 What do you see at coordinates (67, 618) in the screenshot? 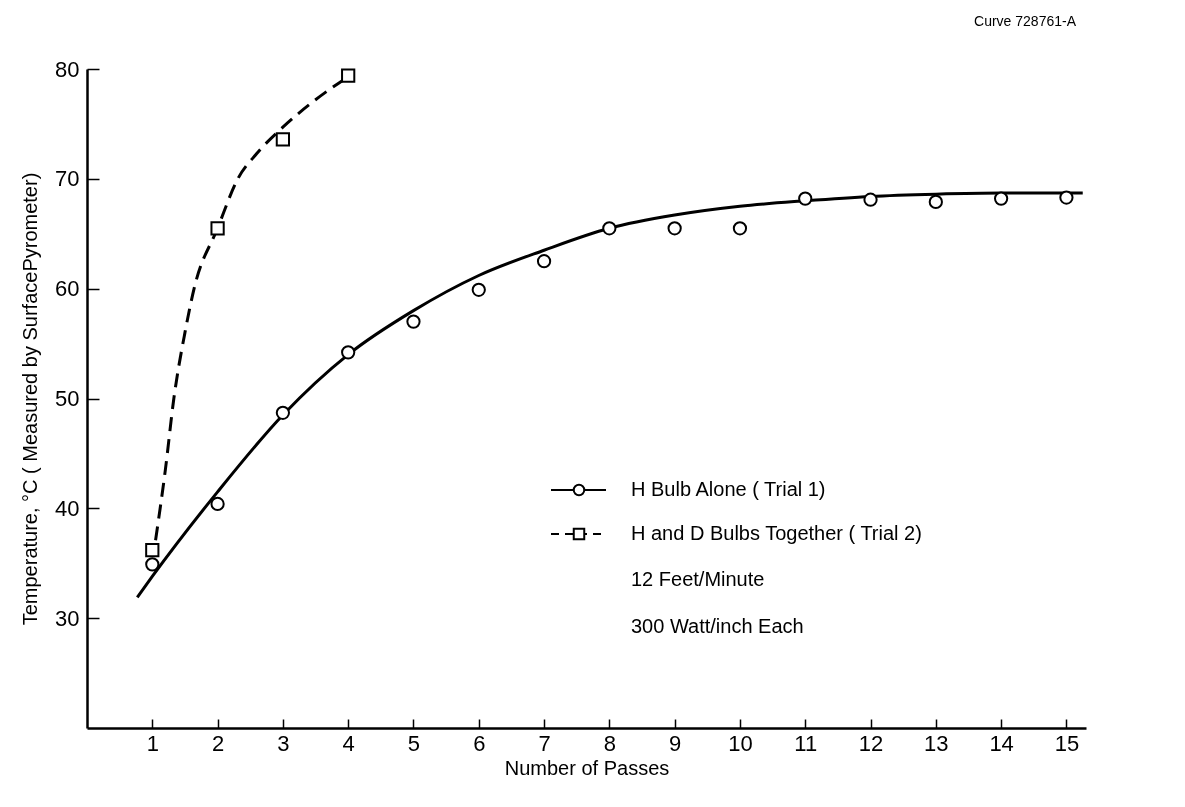
I see `y-tick-label: 30` at bounding box center [67, 618].